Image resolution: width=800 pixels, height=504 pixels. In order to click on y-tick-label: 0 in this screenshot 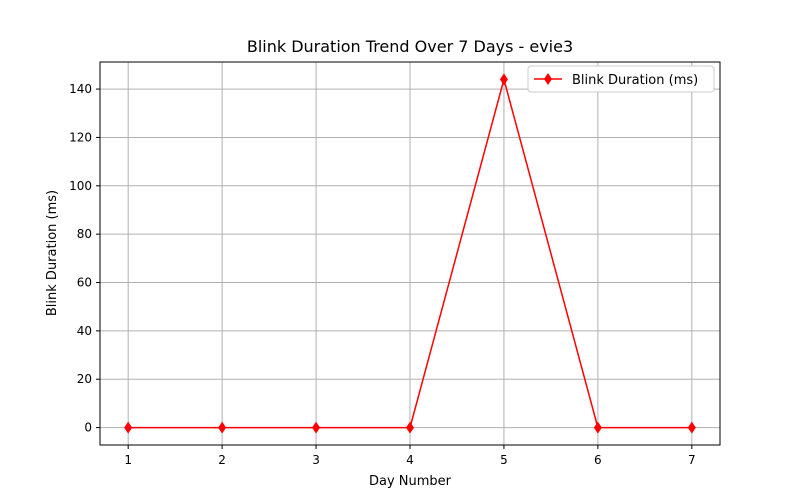, I will do `click(88, 428)`.